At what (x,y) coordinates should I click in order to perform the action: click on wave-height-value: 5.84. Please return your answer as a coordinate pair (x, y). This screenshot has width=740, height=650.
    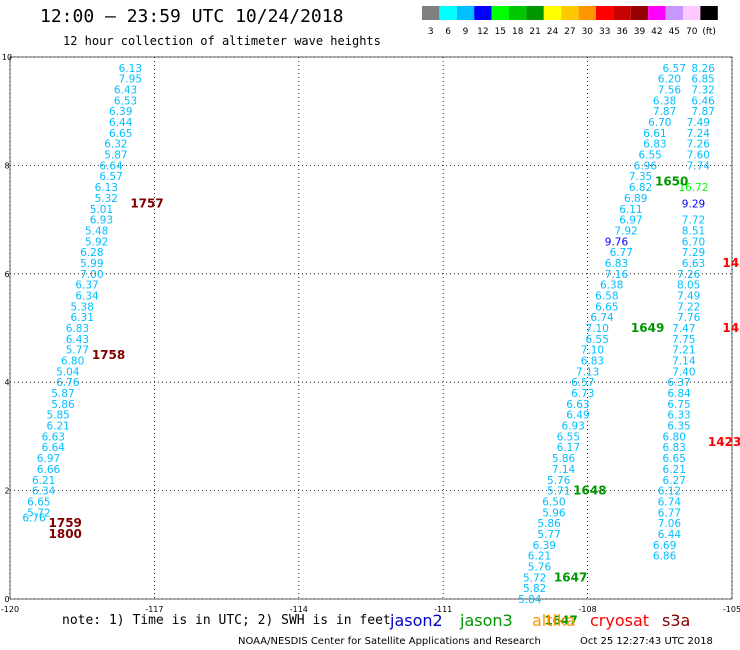
    Looking at the image, I should click on (530, 600).